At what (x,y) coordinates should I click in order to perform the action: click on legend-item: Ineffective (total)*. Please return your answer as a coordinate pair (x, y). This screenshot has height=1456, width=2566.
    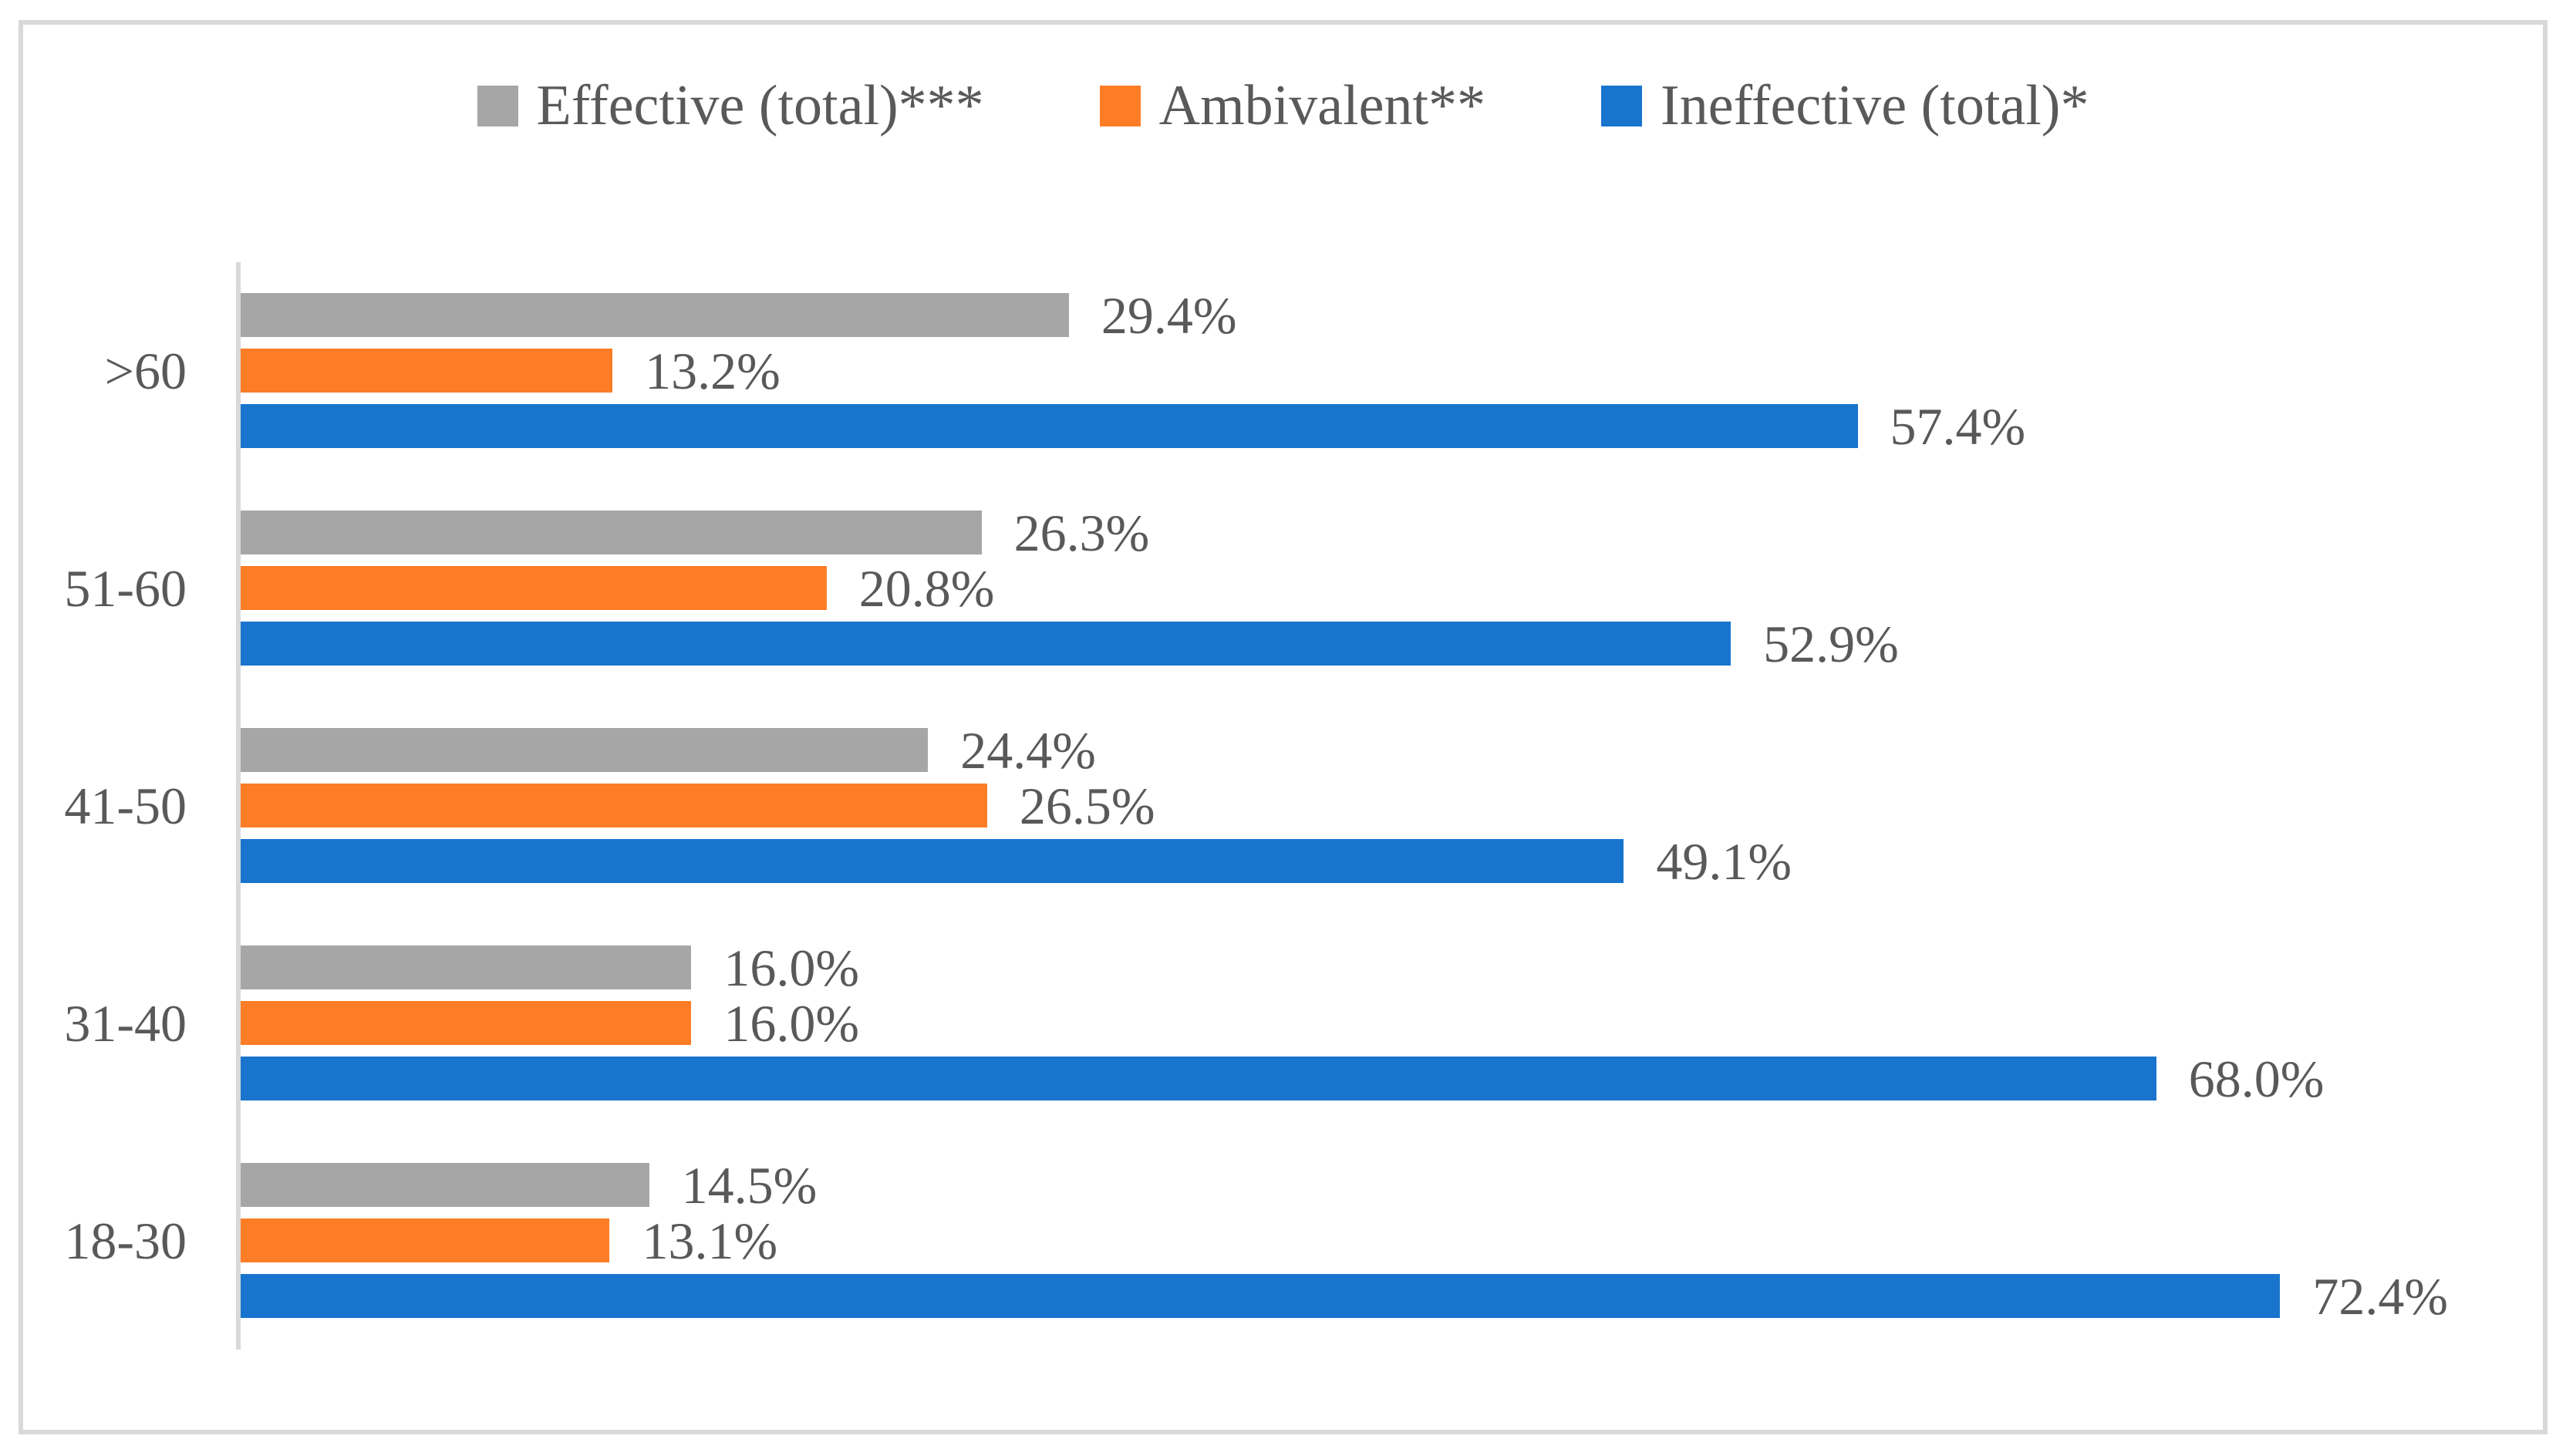
    Looking at the image, I should click on (1845, 106).